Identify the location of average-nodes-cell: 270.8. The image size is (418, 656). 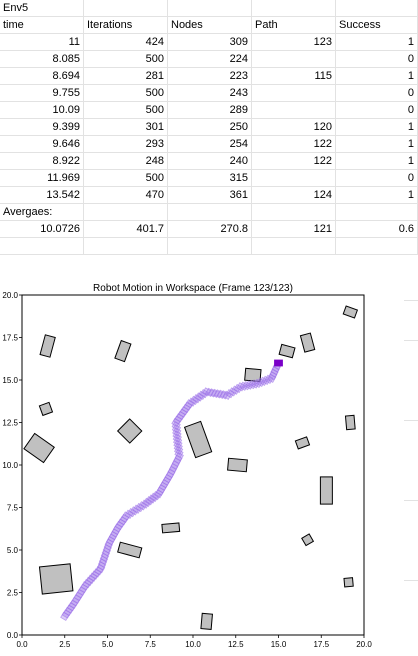
(210, 229).